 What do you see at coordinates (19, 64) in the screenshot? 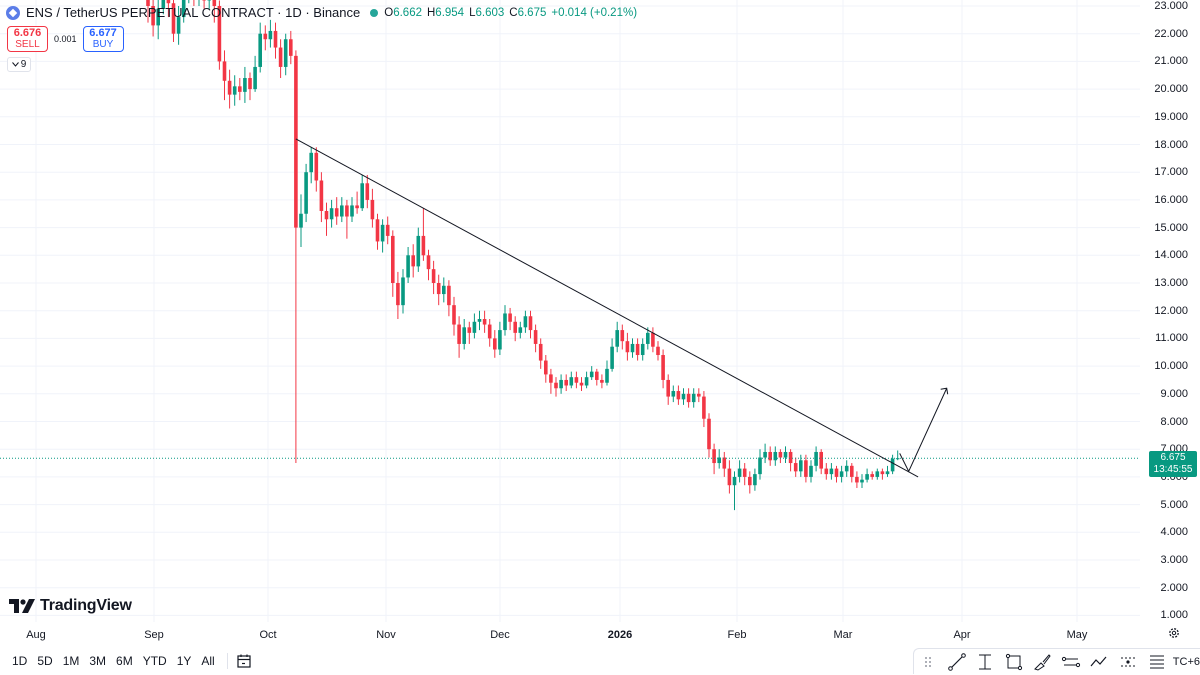
I see `indicators-toggle-button: 9` at bounding box center [19, 64].